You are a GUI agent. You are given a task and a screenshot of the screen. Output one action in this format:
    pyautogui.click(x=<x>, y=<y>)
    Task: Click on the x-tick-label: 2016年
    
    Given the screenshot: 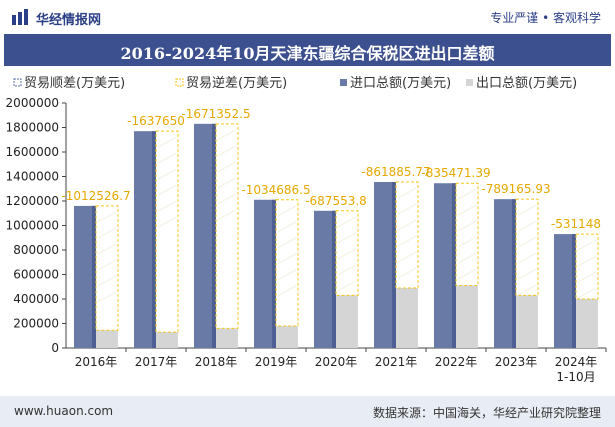 What is the action you would take?
    pyautogui.click(x=96, y=362)
    